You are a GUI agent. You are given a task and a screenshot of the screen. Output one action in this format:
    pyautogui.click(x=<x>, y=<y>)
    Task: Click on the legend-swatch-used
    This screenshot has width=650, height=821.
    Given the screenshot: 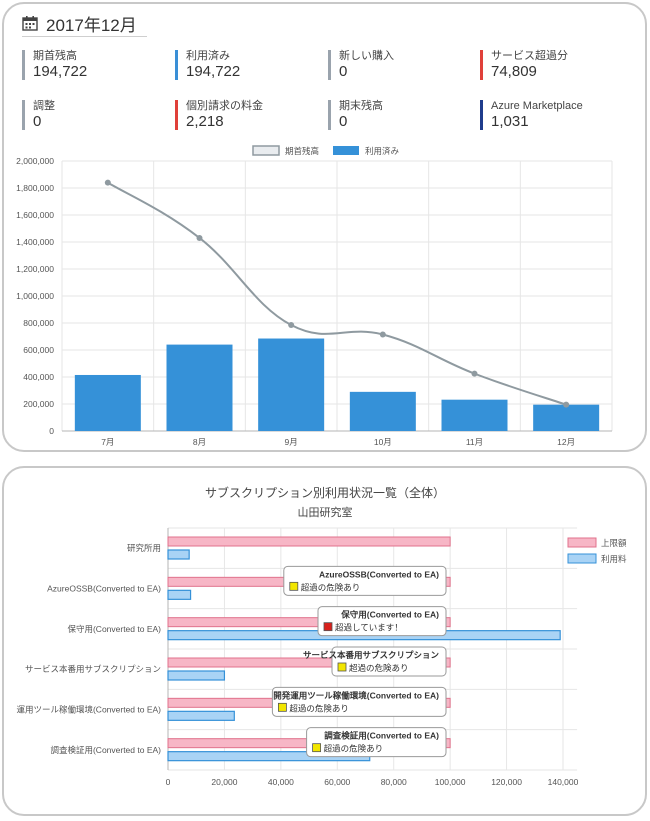 What is the action you would take?
    pyautogui.click(x=346, y=150)
    